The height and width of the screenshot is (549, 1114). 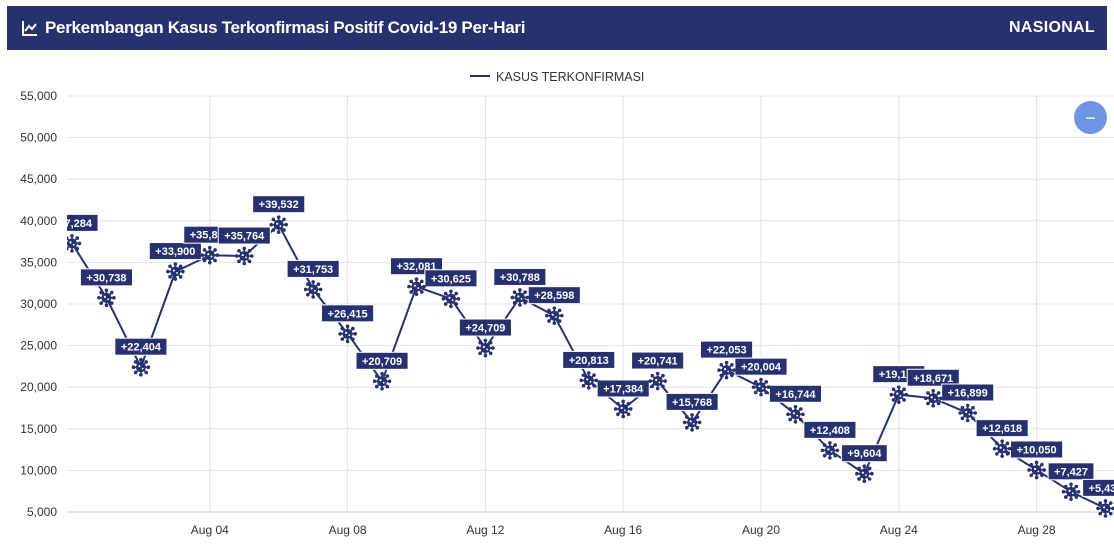 I want to click on data-label-text: +39,532, so click(x=279, y=205).